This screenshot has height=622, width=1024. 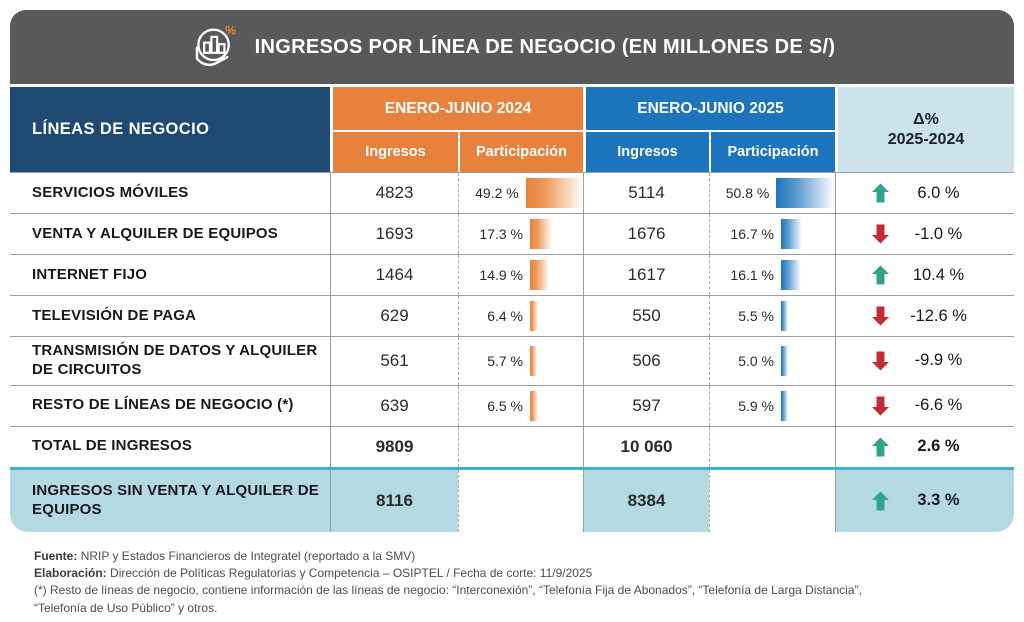 I want to click on participacion-2024-cell: 49.2 %, so click(x=520, y=193).